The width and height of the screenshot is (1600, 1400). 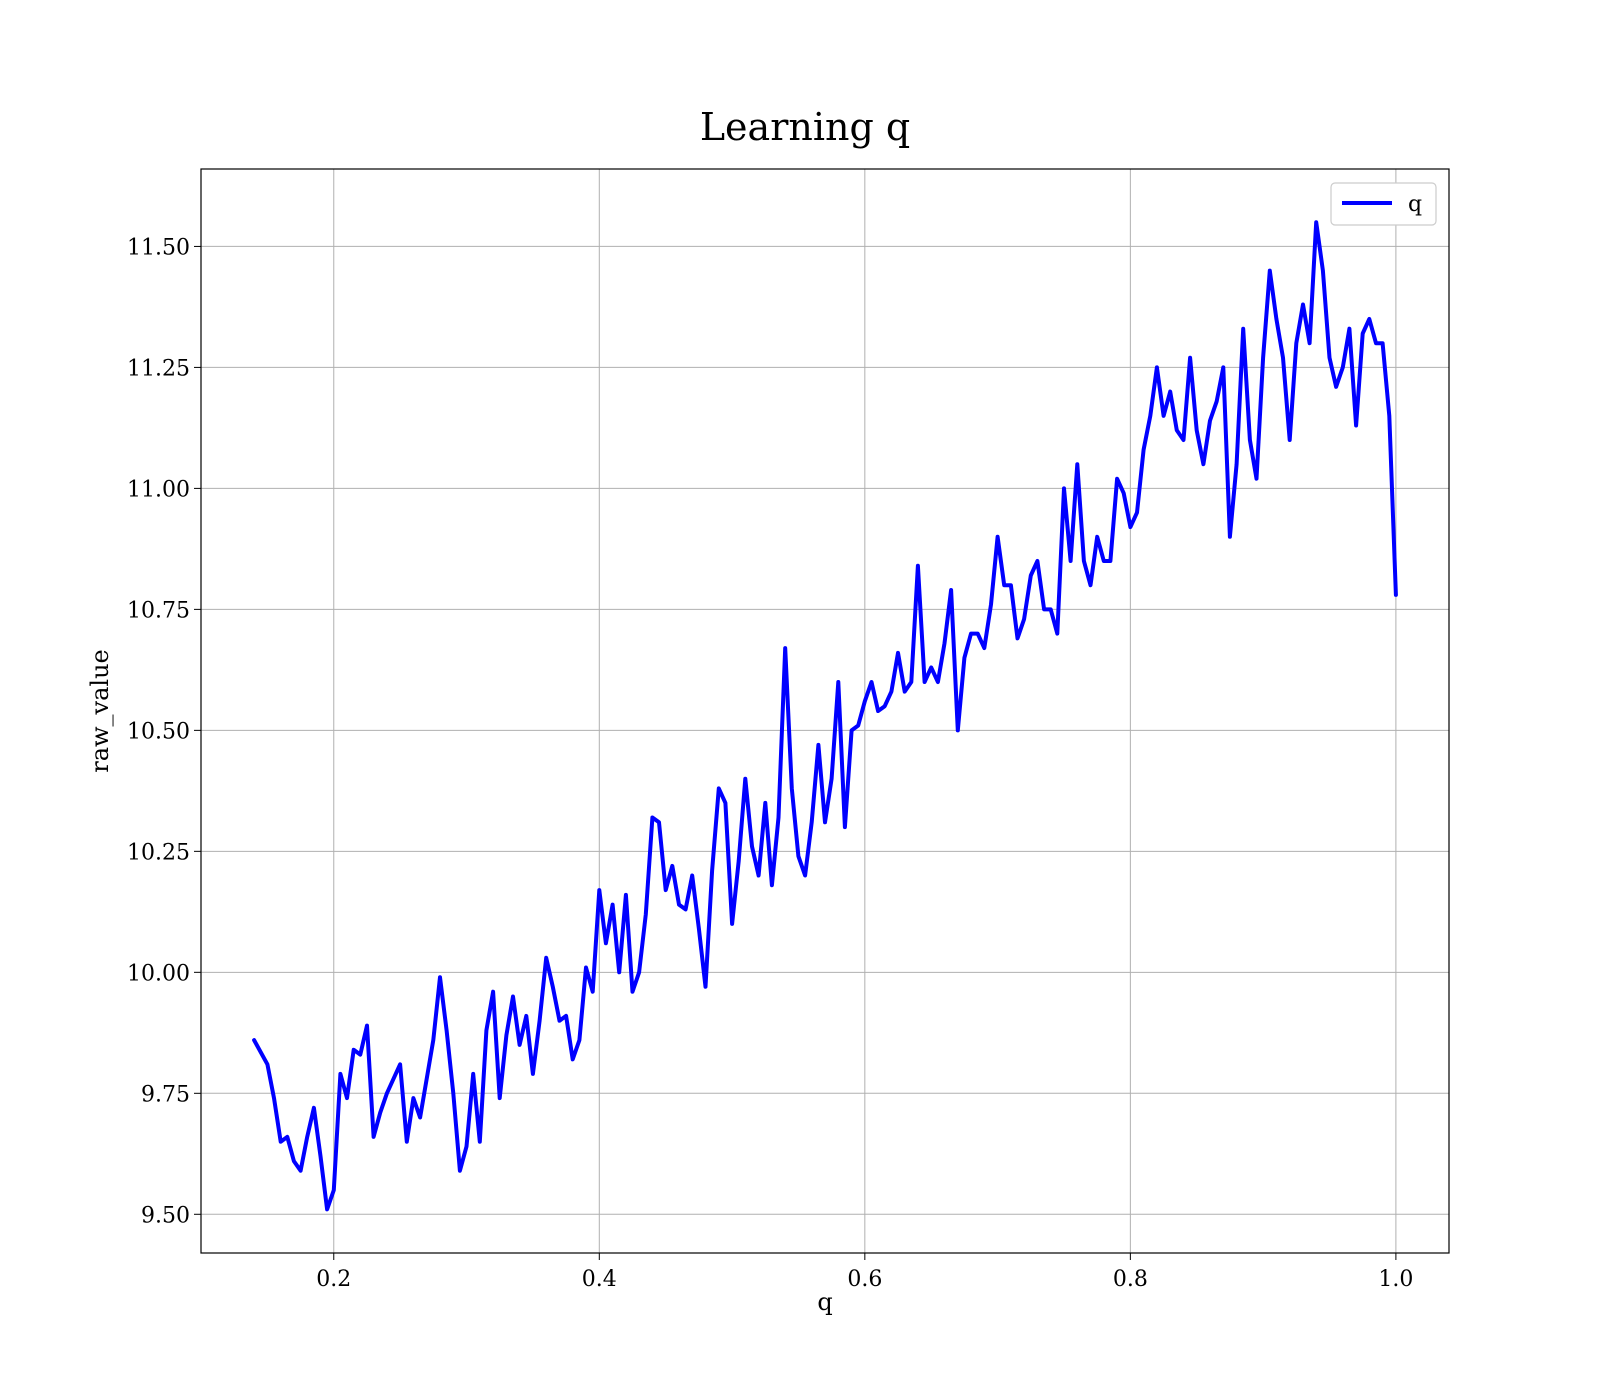 I want to click on x-tick-label: 0.2, so click(x=333, y=1279).